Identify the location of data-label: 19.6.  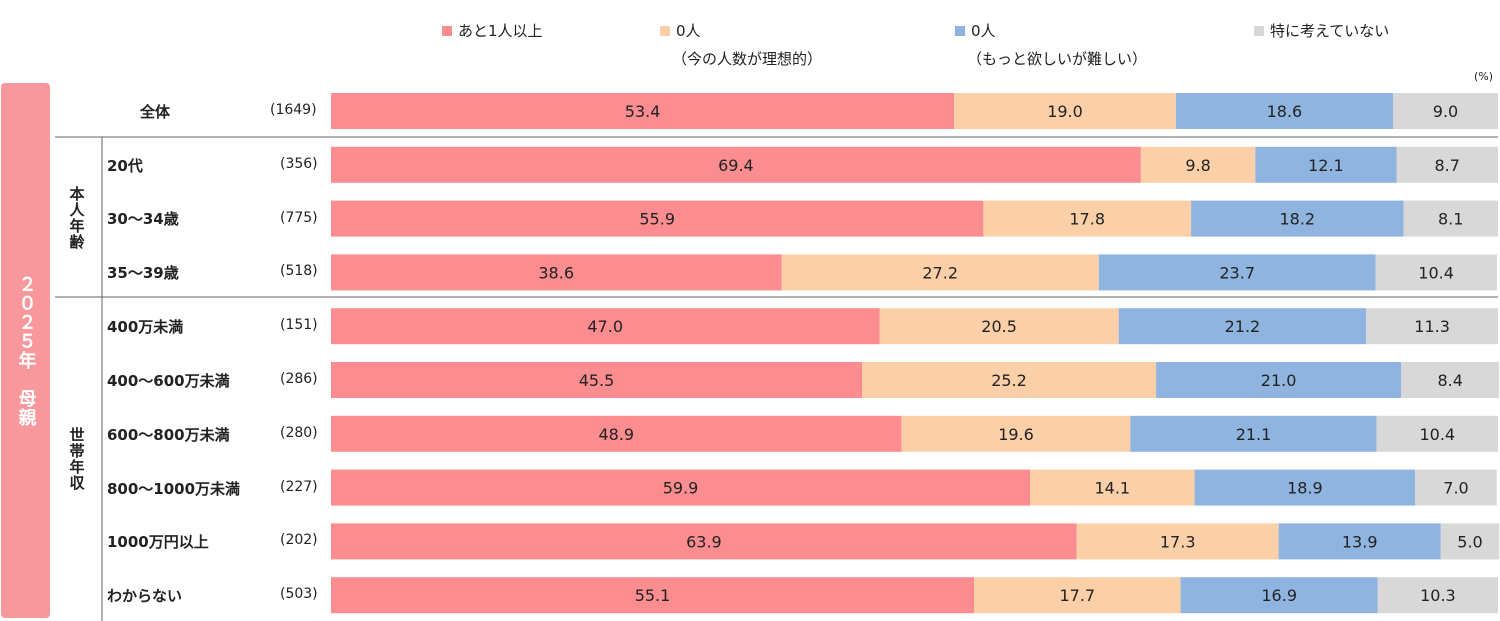
(1016, 434).